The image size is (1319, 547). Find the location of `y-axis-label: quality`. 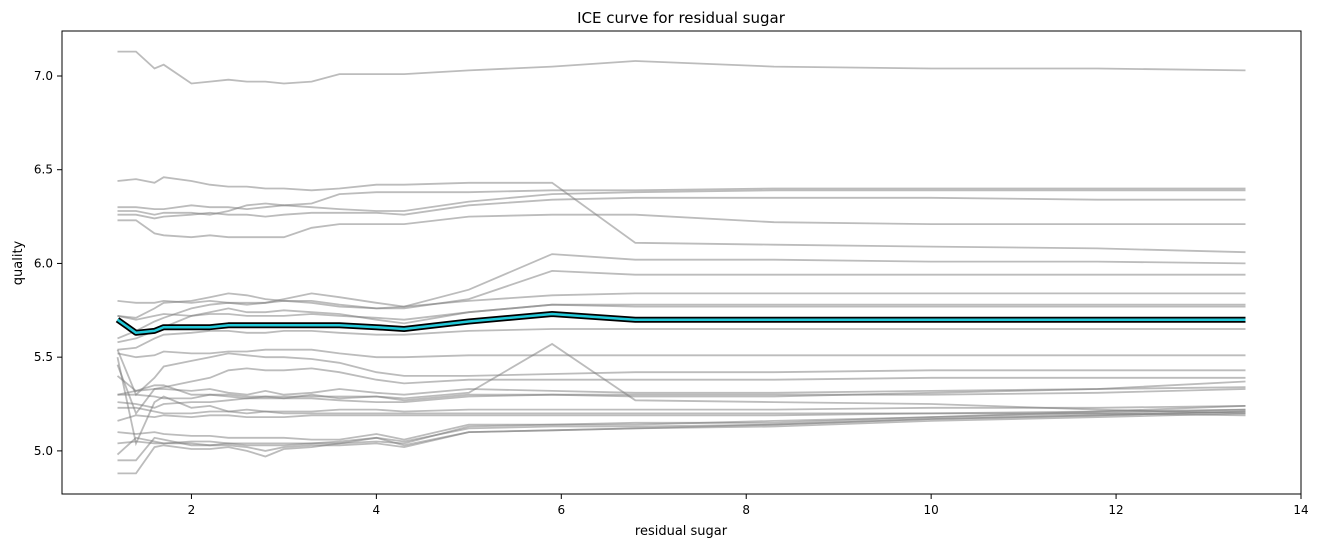

y-axis-label: quality is located at coordinates (18, 262).